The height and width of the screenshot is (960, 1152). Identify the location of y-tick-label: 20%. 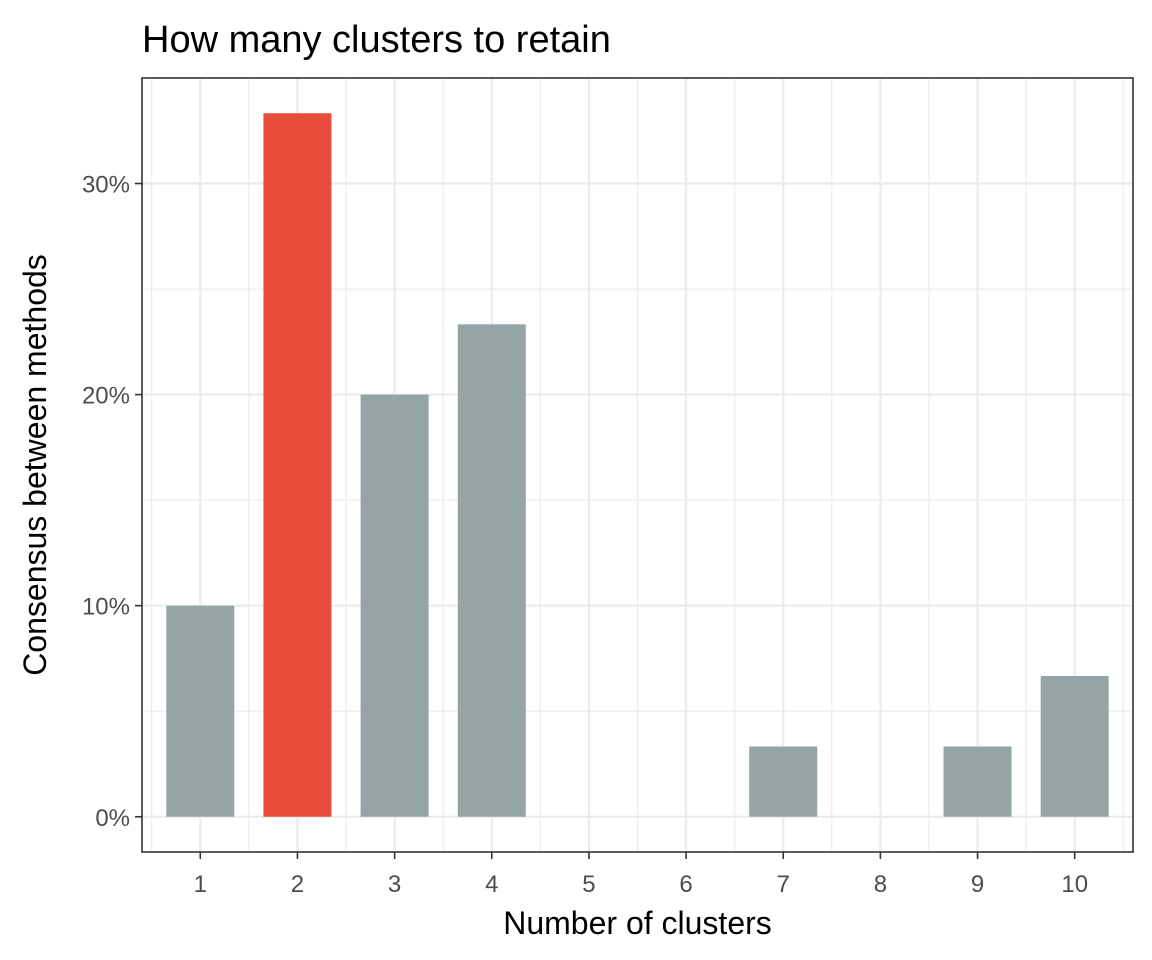
(106, 396).